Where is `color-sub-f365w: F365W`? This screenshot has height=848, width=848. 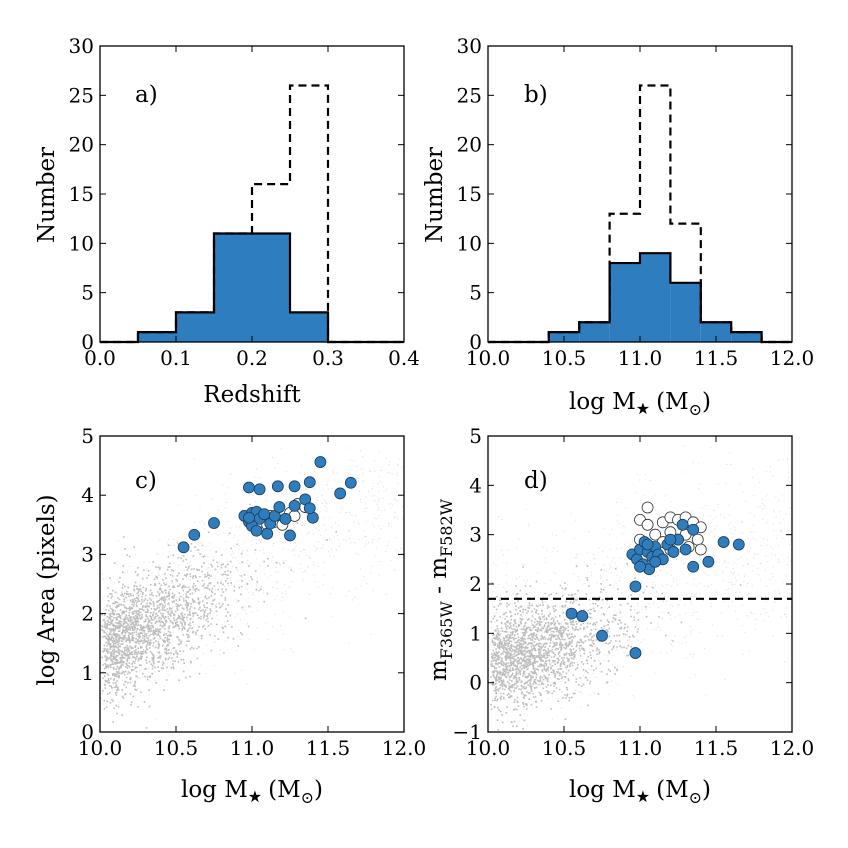 color-sub-f365w: F365W is located at coordinates (446, 630).